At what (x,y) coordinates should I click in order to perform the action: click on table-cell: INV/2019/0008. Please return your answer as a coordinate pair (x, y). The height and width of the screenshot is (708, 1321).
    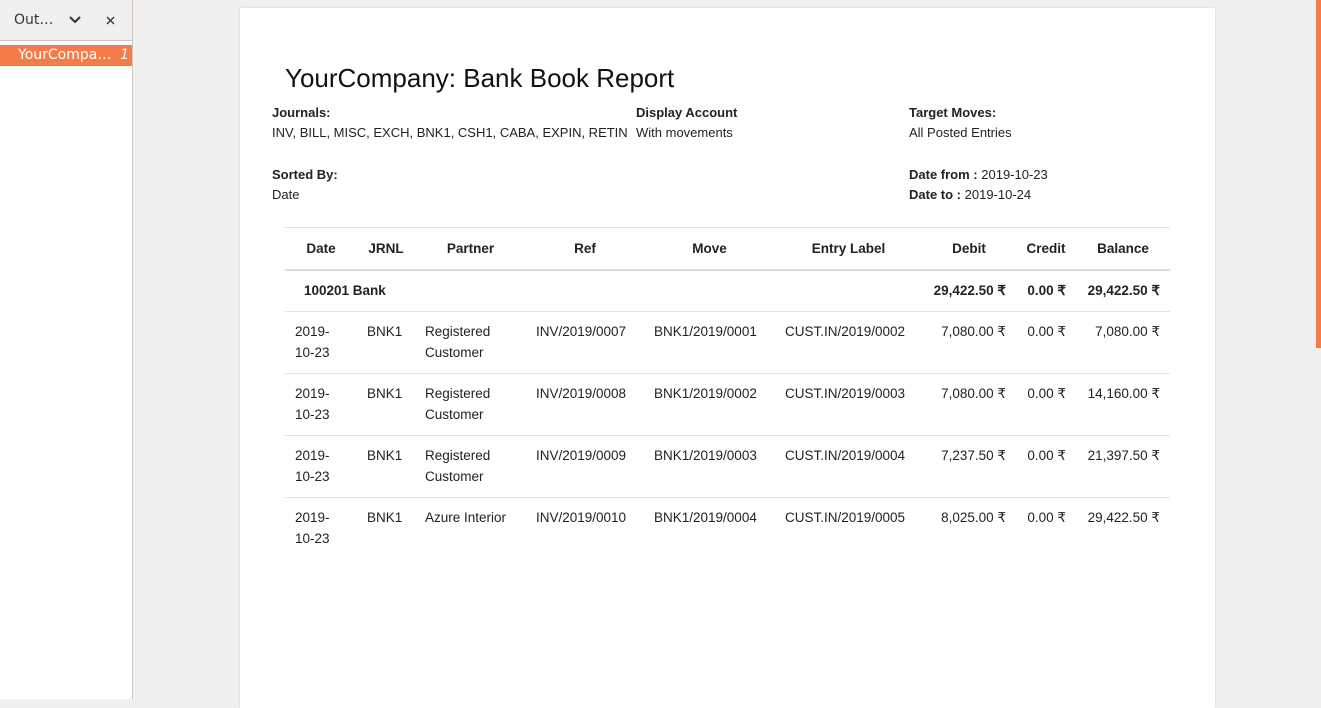
    Looking at the image, I should click on (585, 404).